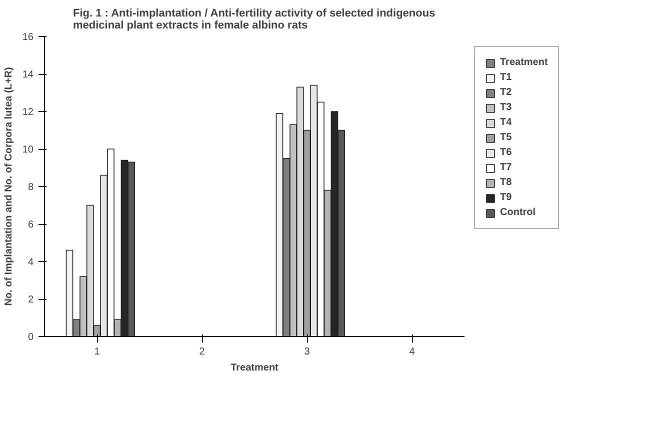  What do you see at coordinates (8, 186) in the screenshot?
I see `y-axis-title: No. of Implantation and No. of Corpora lutea (L+R)` at bounding box center [8, 186].